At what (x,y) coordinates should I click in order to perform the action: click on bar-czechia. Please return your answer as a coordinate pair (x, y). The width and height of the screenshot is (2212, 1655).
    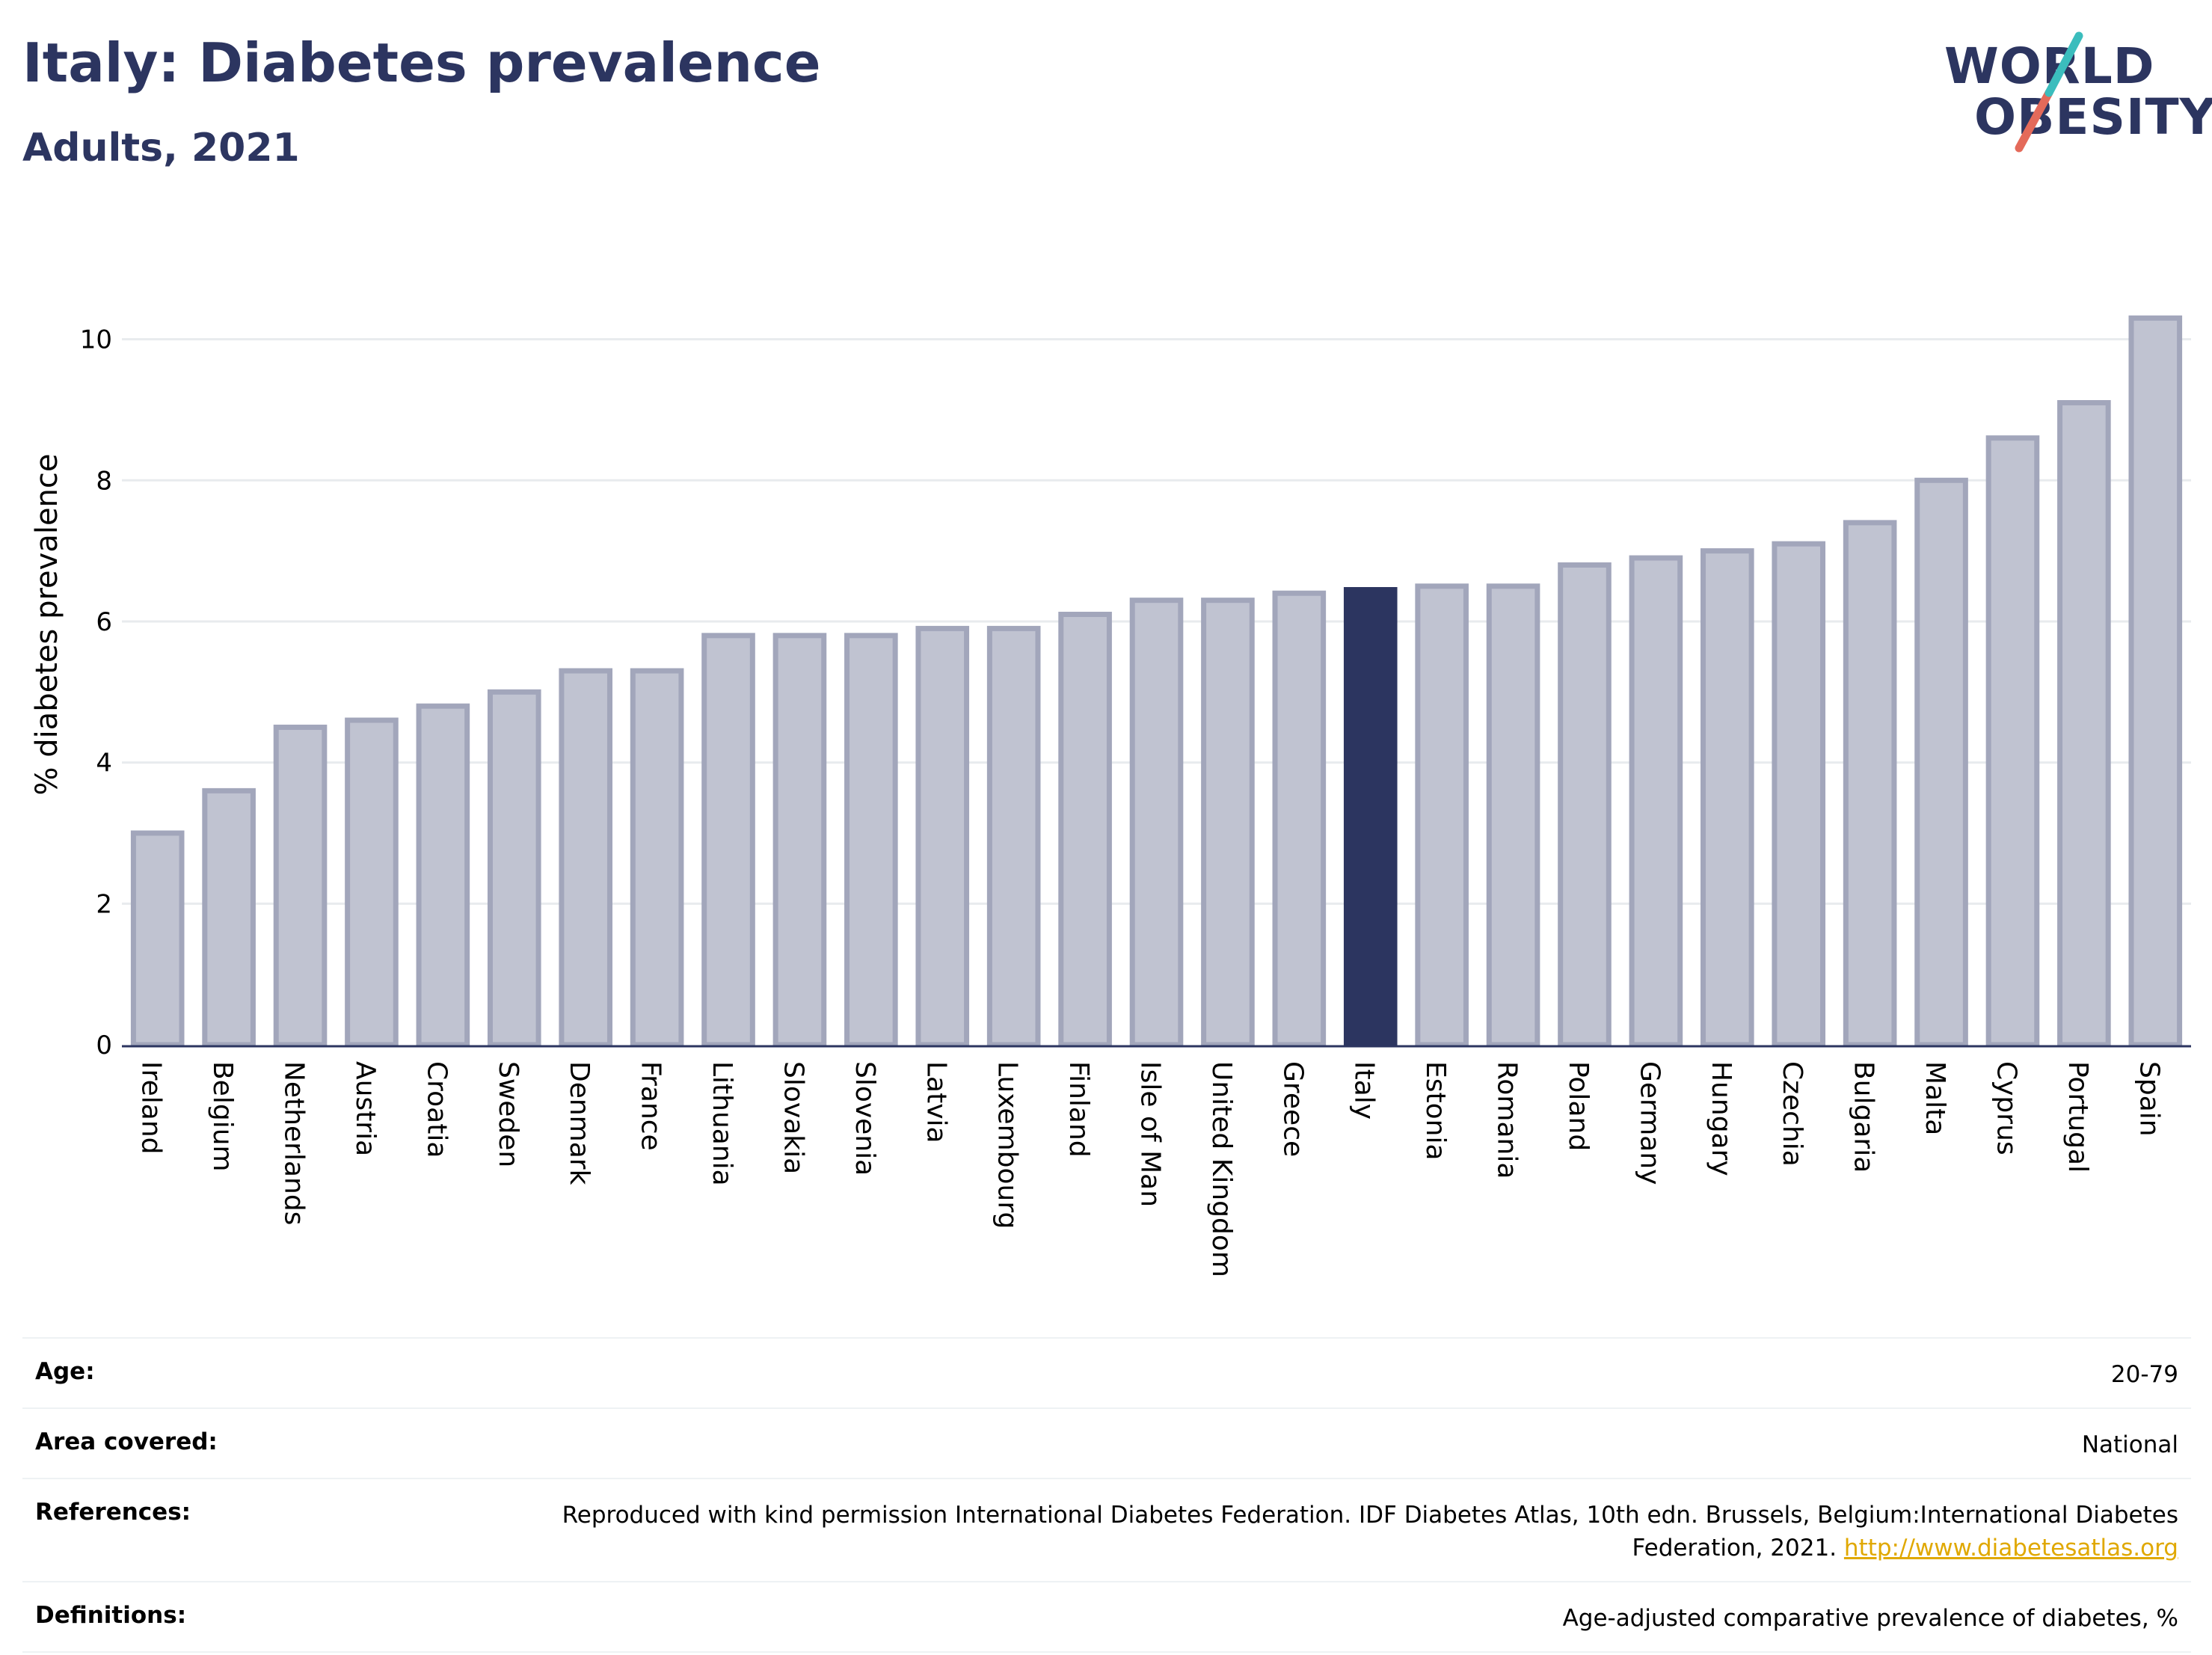
    Looking at the image, I should click on (1799, 794).